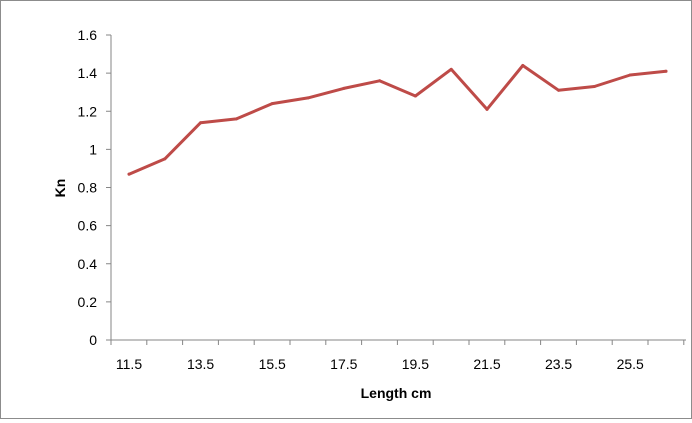  I want to click on x-tick-label: 23.5, so click(558, 364).